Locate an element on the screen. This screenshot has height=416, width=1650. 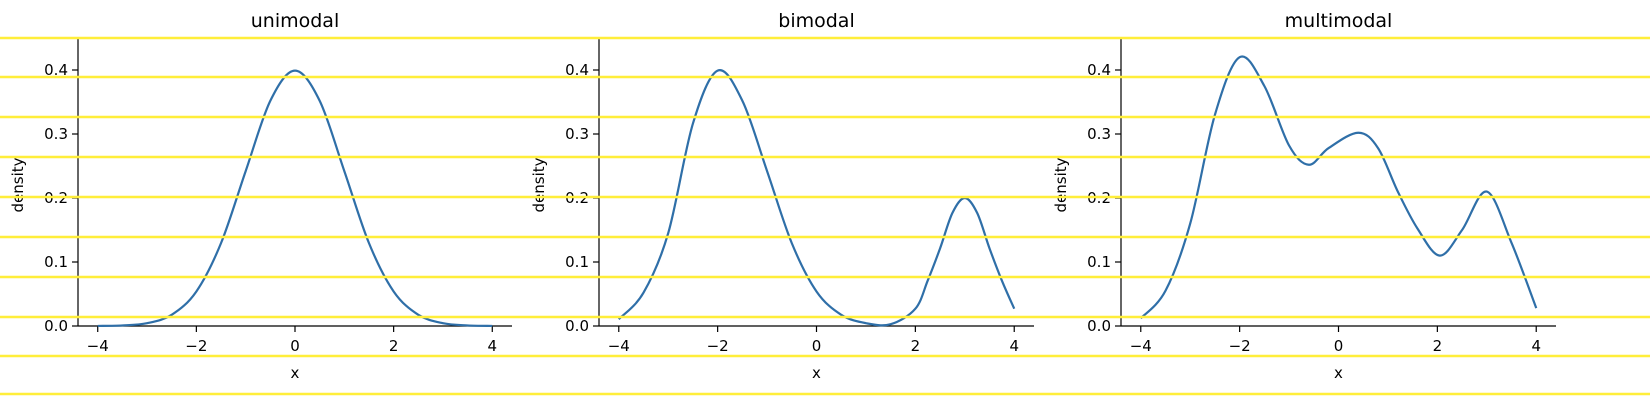
density-curve is located at coordinates (816, 198).